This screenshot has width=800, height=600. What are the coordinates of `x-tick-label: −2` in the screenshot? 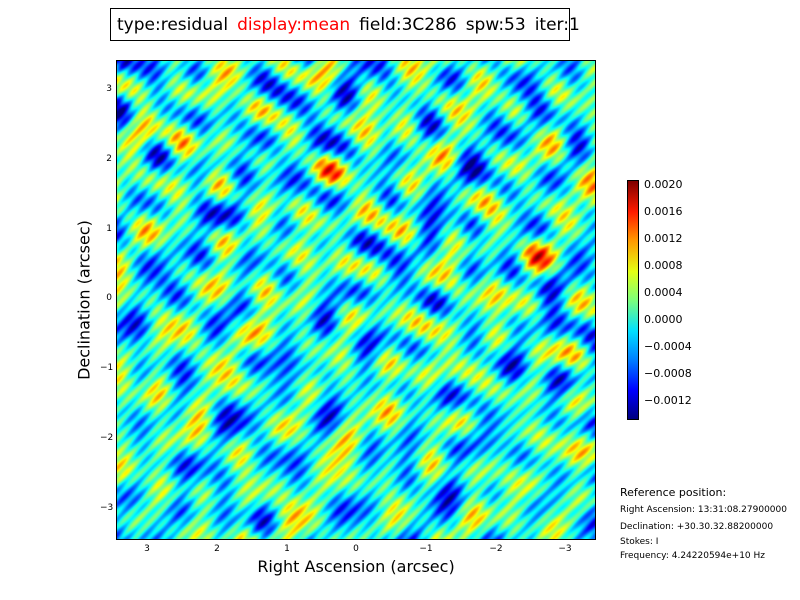 It's located at (496, 549).